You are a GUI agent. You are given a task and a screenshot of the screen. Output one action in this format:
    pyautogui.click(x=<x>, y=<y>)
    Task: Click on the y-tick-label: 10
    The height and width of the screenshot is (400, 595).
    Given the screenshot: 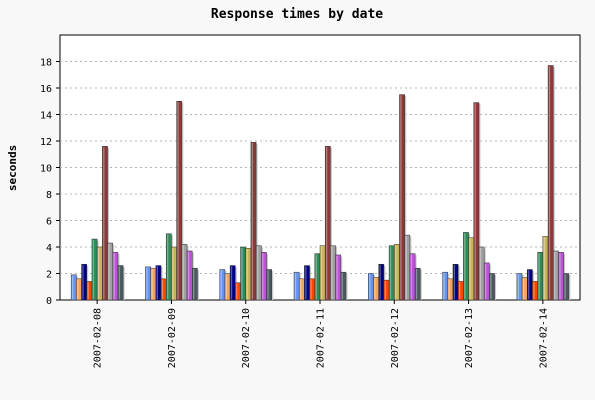 What is the action you would take?
    pyautogui.click(x=46, y=169)
    